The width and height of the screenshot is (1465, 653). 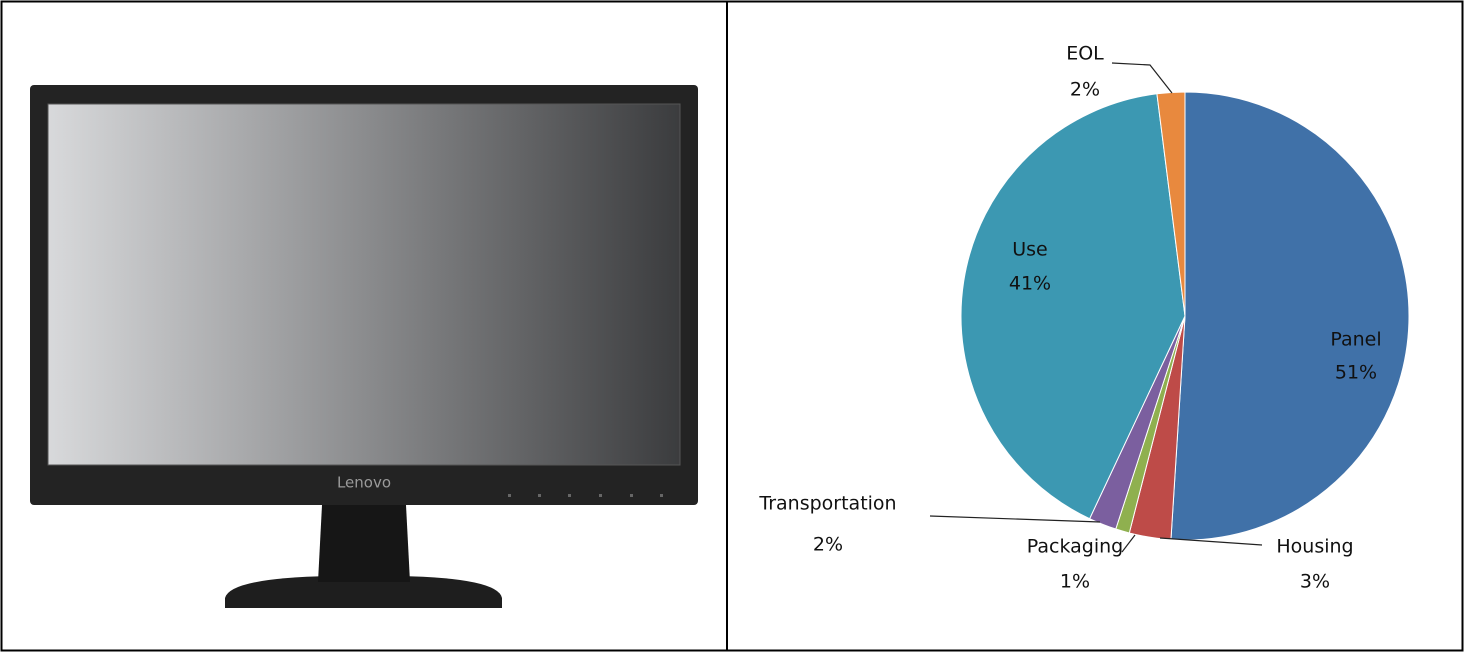 I want to click on slice-value-label: 41%, so click(x=1030, y=284).